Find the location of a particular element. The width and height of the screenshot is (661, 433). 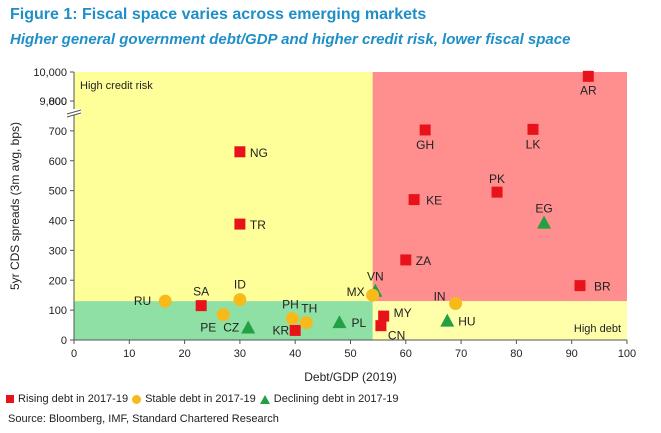

point-label-ke: KE is located at coordinates (434, 201).